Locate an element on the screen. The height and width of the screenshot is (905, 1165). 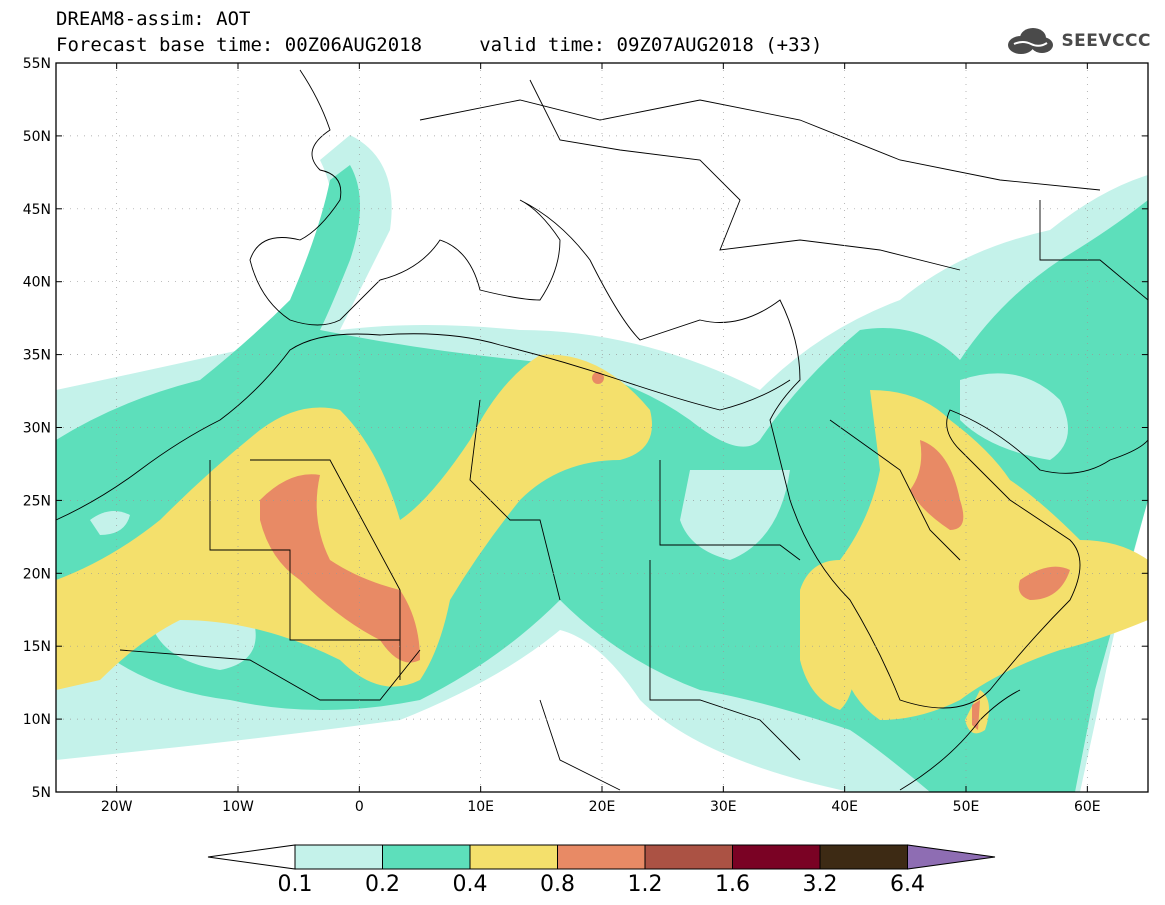
lat-tick-label: 50N is located at coordinates (37, 137).